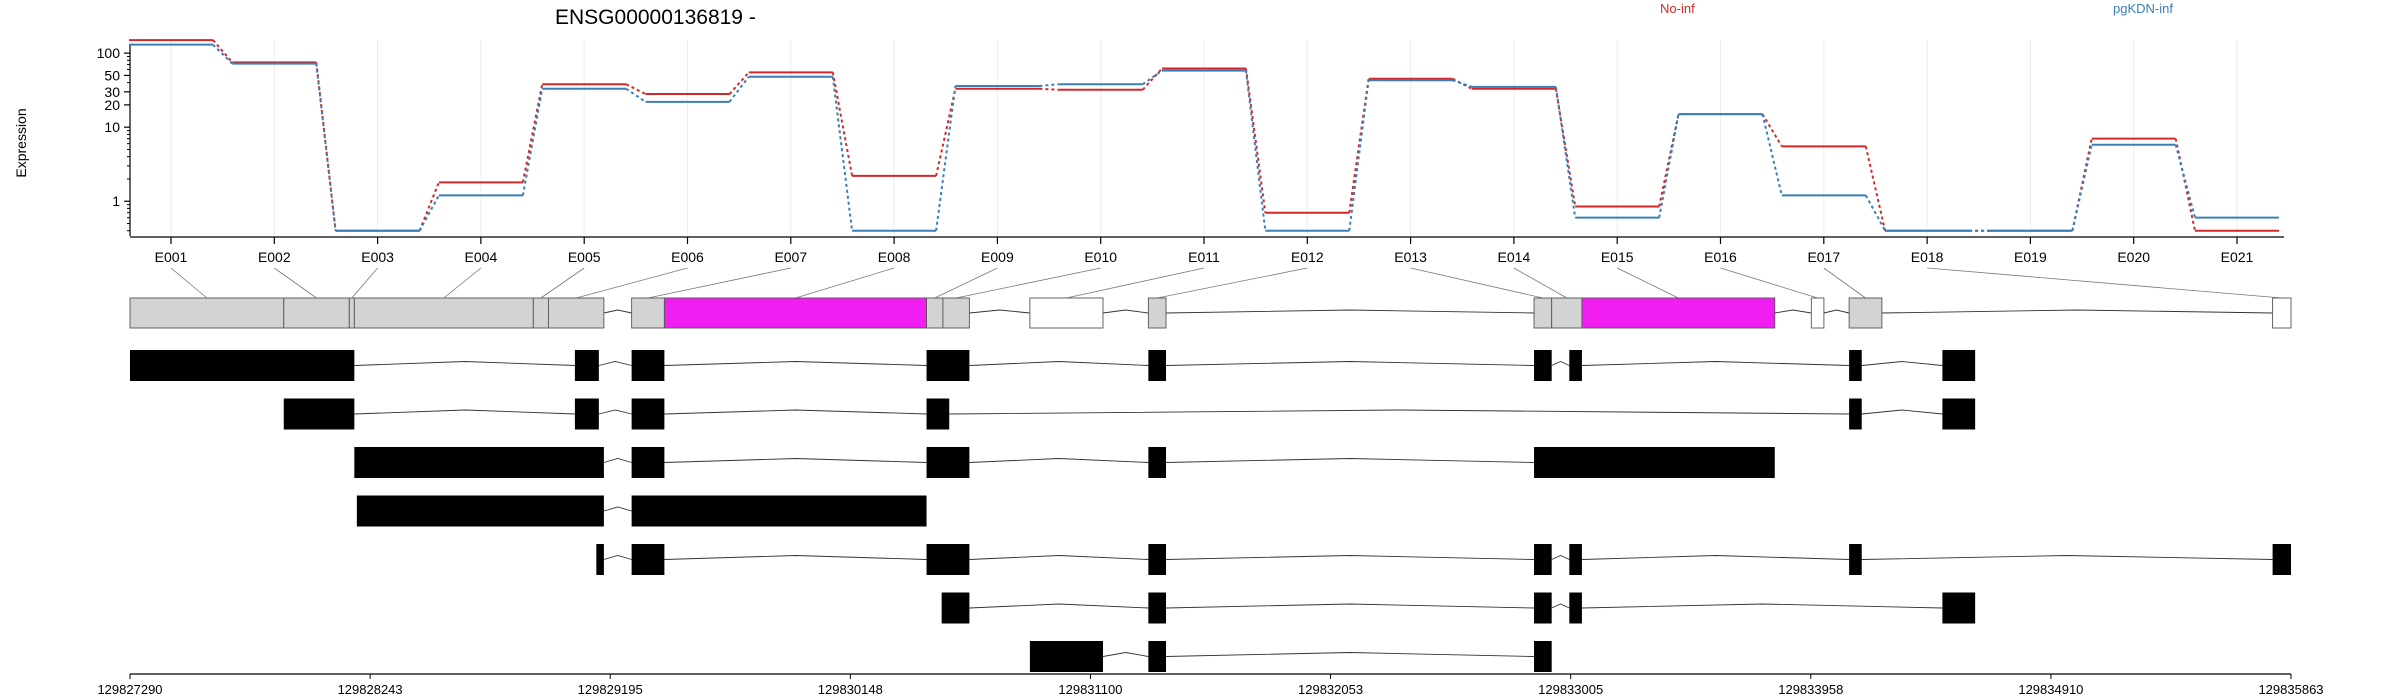 This screenshot has height=700, width=2400. I want to click on genomic-tick-label: 129828243, so click(370, 689).